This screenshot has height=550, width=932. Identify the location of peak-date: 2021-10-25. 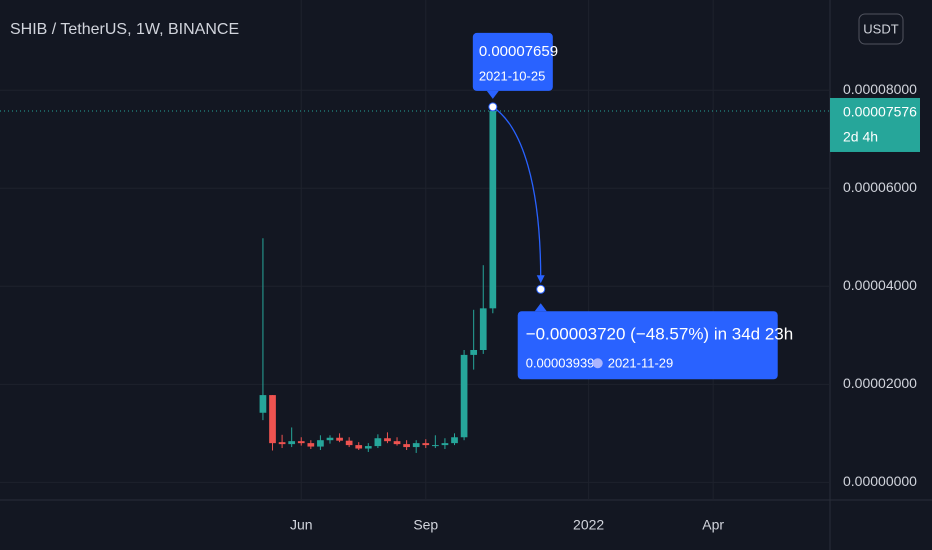
(512, 75).